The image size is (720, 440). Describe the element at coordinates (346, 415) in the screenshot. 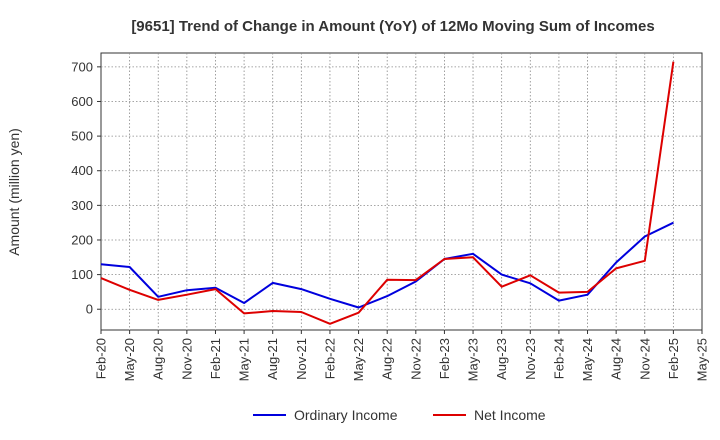

I see `legend-label: Ordinary Income` at that location.